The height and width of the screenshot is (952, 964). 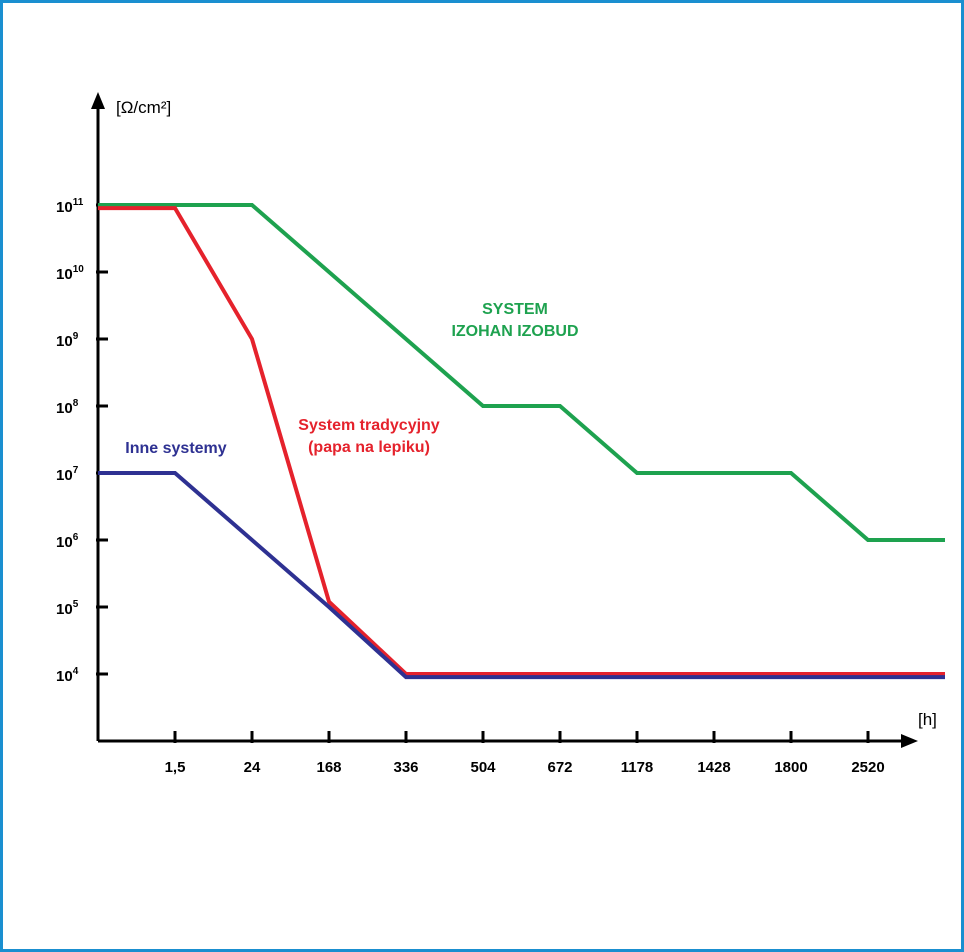 What do you see at coordinates (67, 675) in the screenshot?
I see `y-tick-label: 10⁴` at bounding box center [67, 675].